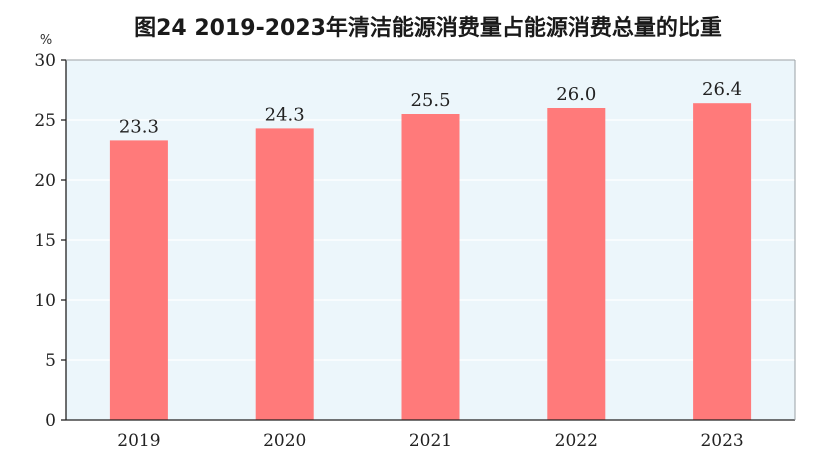  What do you see at coordinates (45, 181) in the screenshot?
I see `y-tick-label: 20` at bounding box center [45, 181].